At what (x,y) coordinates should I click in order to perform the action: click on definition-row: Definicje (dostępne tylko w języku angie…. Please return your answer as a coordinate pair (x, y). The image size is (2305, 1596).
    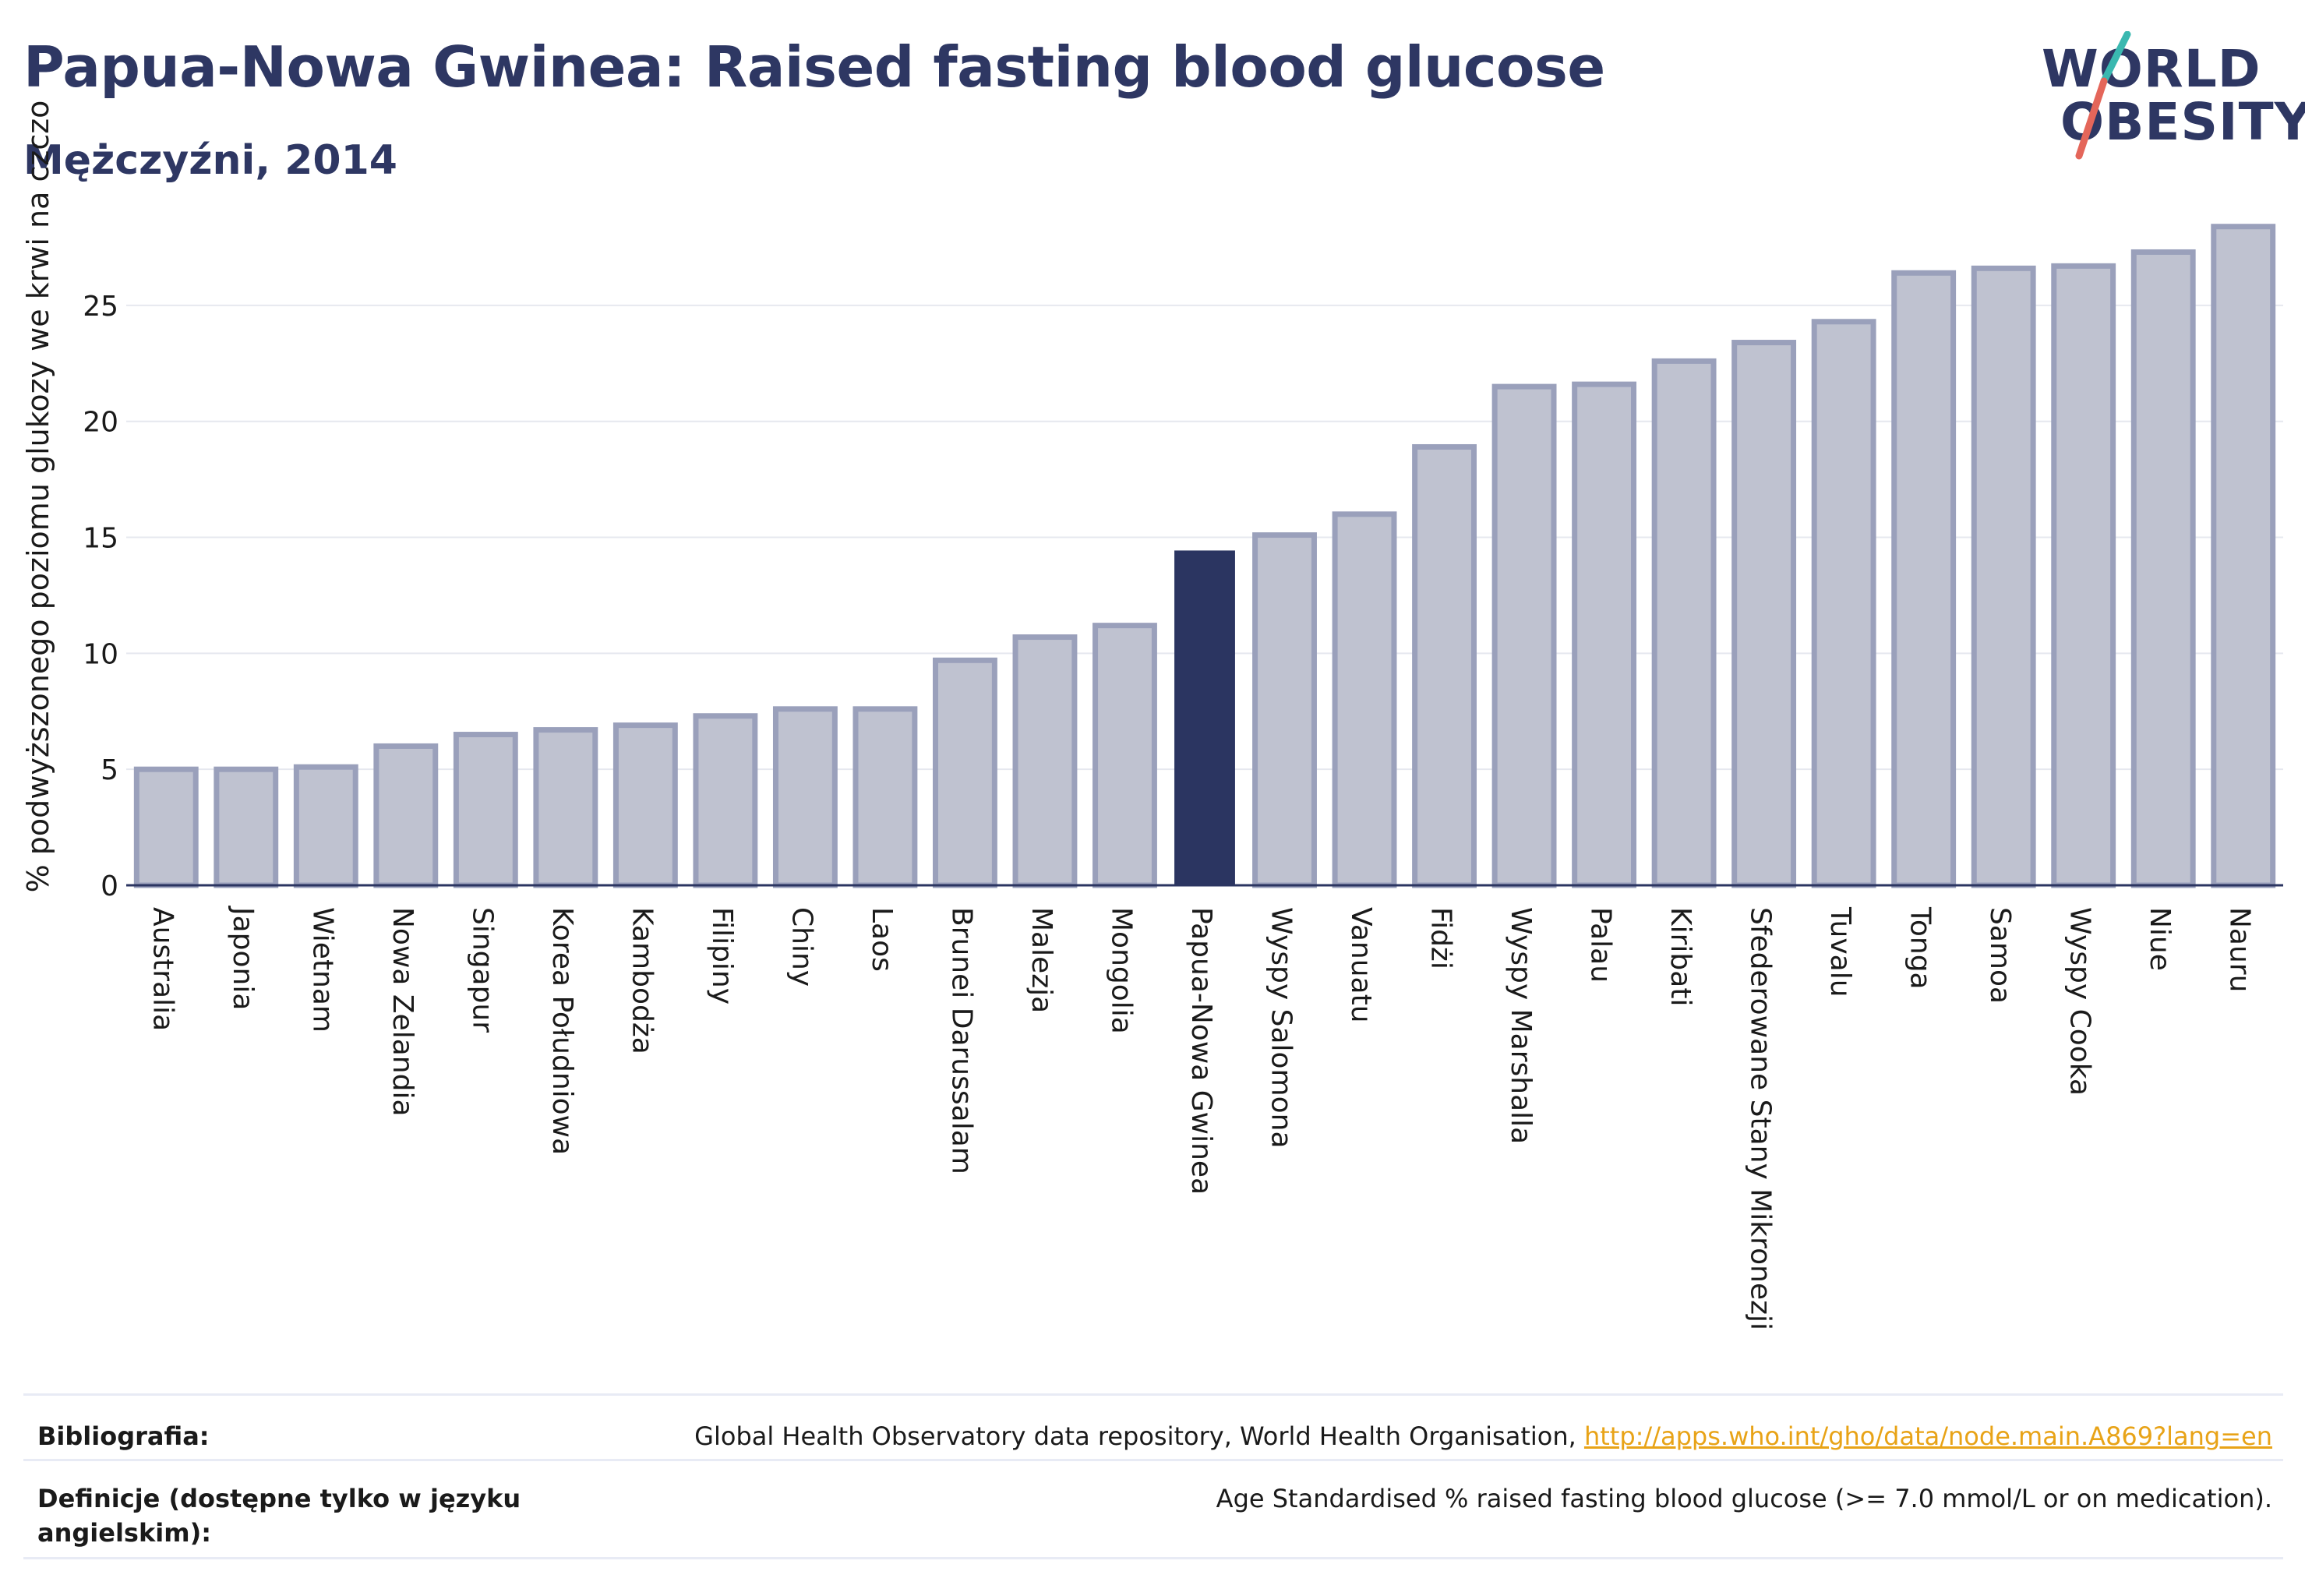
    Looking at the image, I should click on (1153, 1510).